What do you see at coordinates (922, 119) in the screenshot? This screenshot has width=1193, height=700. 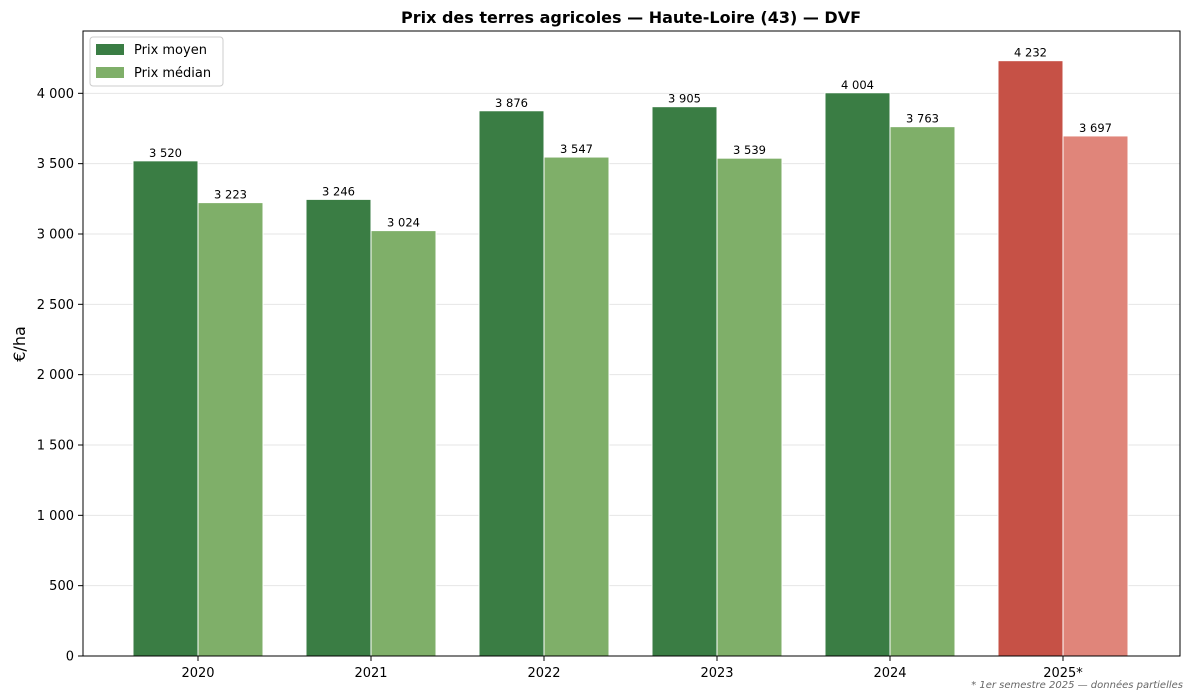 I see `data-label: 3 763` at bounding box center [922, 119].